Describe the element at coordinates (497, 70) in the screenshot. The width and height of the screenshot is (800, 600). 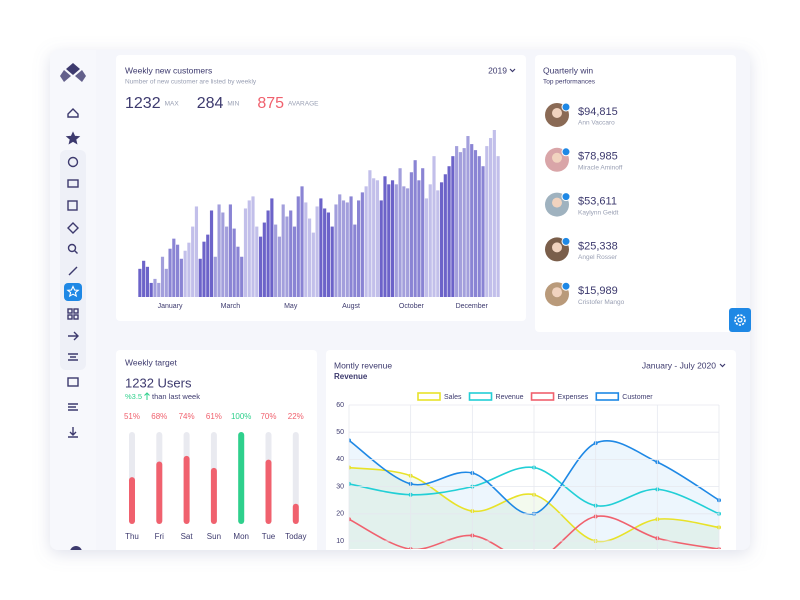
I see `year-select: 2019` at that location.